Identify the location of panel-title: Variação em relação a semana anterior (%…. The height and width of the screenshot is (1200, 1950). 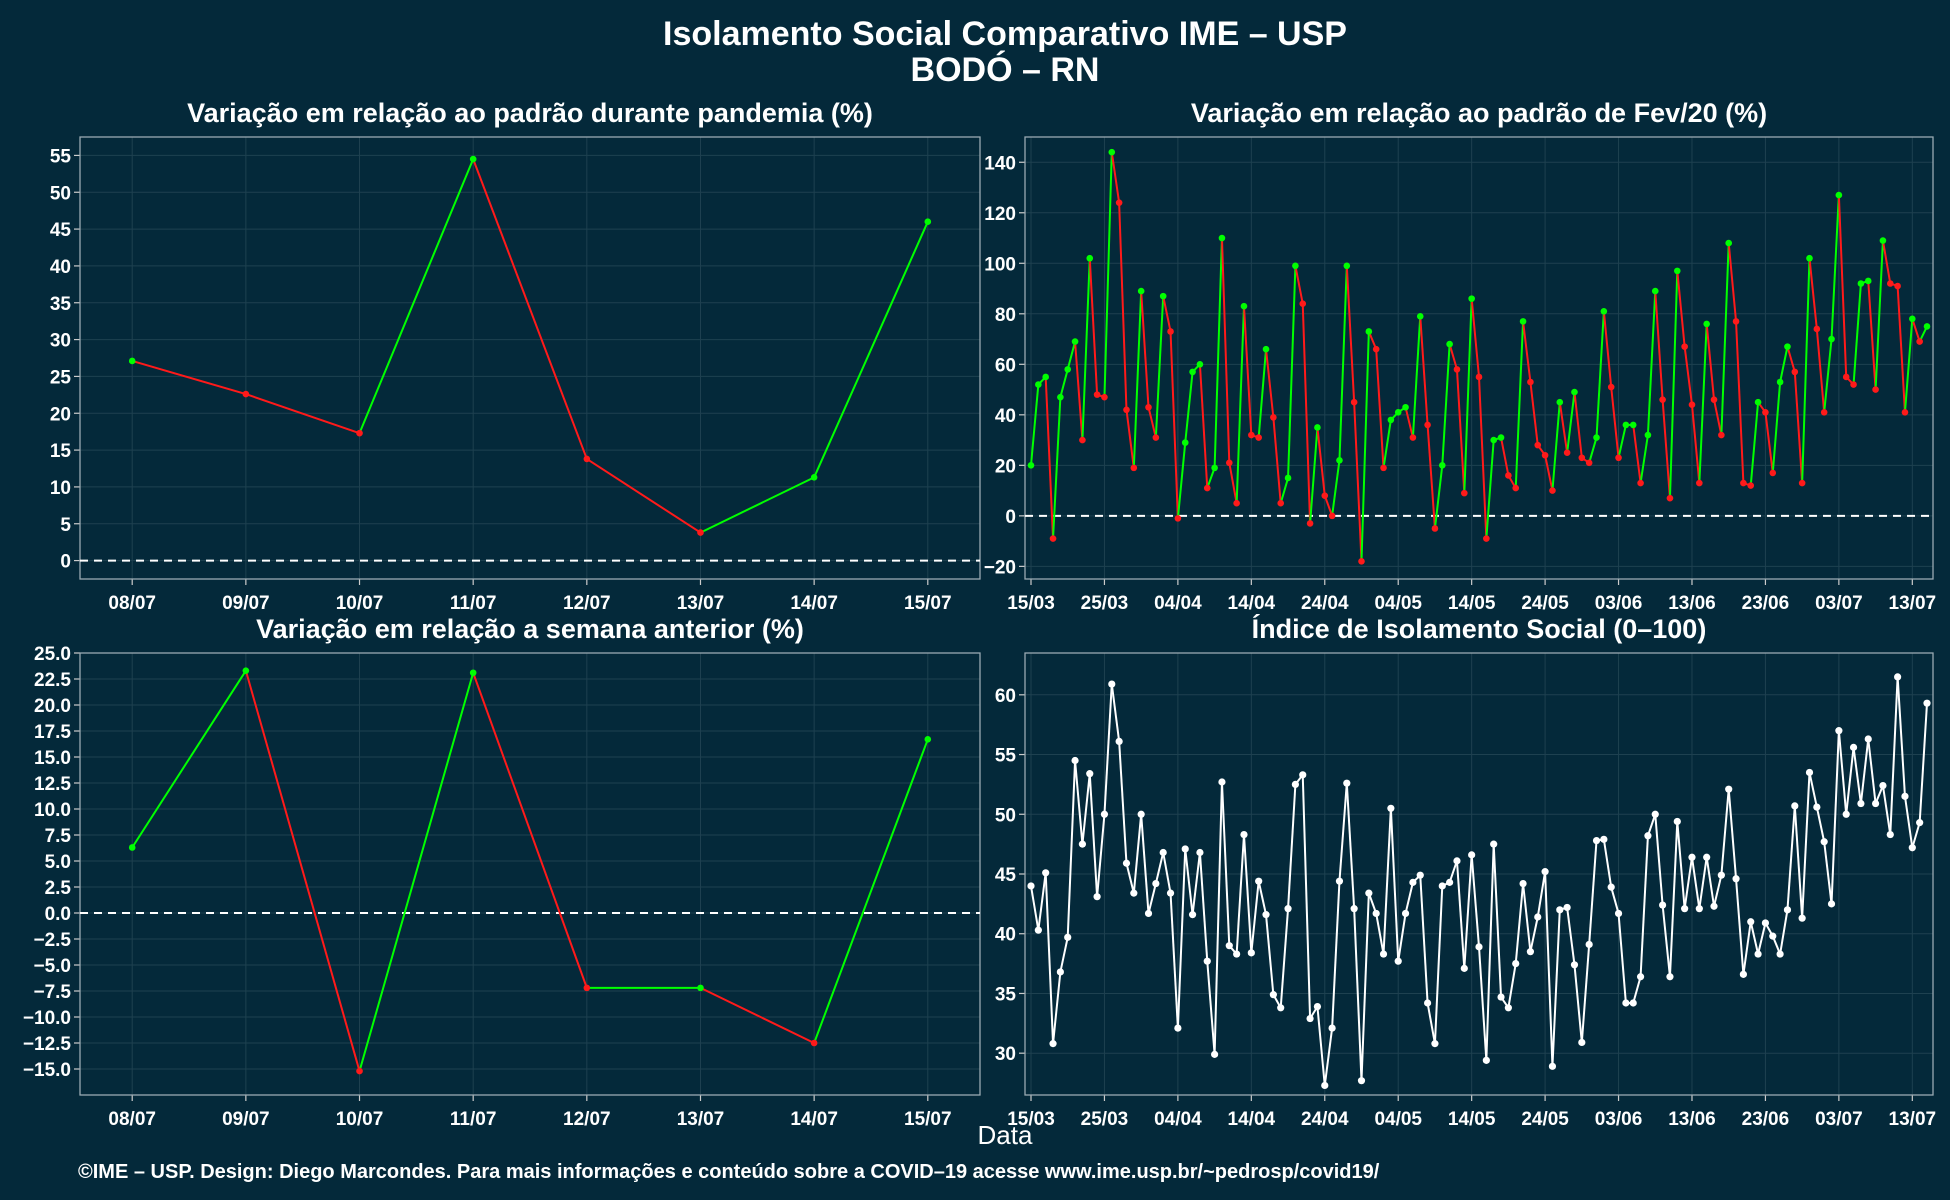
(530, 629).